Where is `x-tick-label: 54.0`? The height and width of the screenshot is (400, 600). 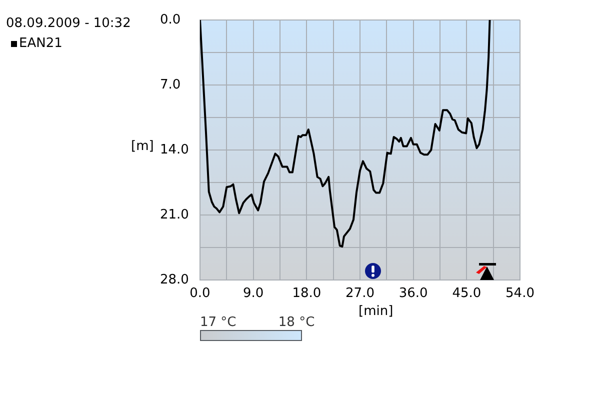
x-tick-label: 54.0 is located at coordinates (520, 294).